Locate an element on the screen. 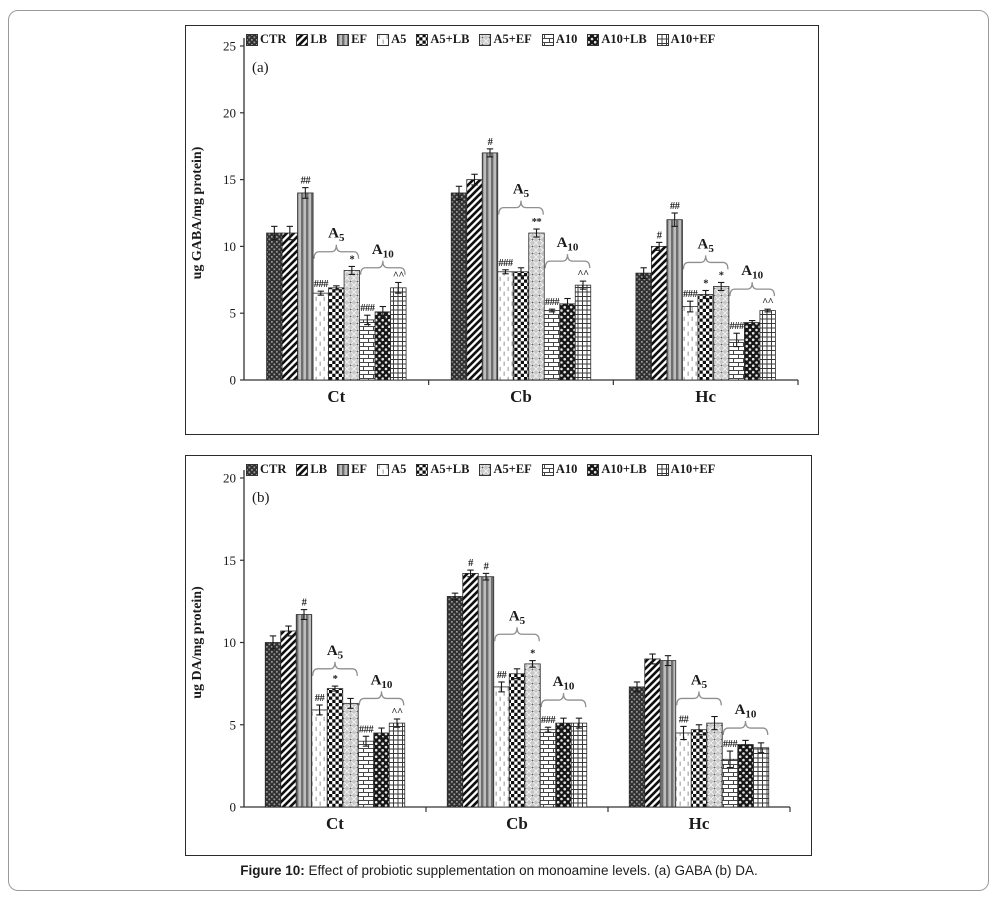 The width and height of the screenshot is (998, 902). legend-item-CTR: CTR is located at coordinates (266, 469).